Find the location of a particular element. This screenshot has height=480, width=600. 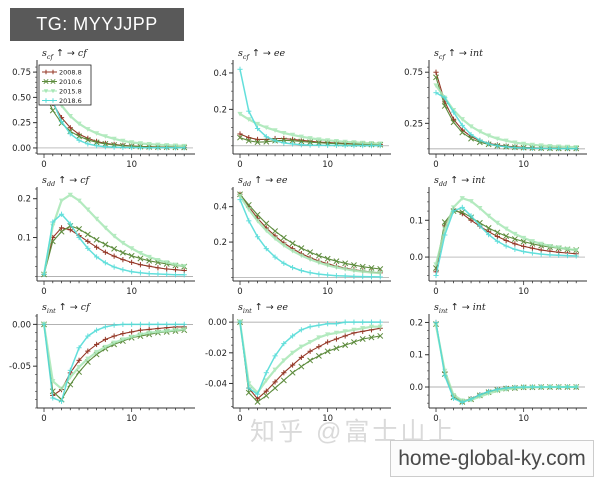

y-tick-label: -0.04 is located at coordinates (216, 384).